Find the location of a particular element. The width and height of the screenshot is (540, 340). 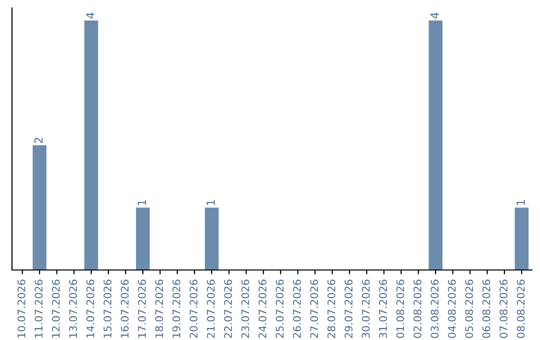

x-tick-label: 06.08.2026 is located at coordinates (486, 309).